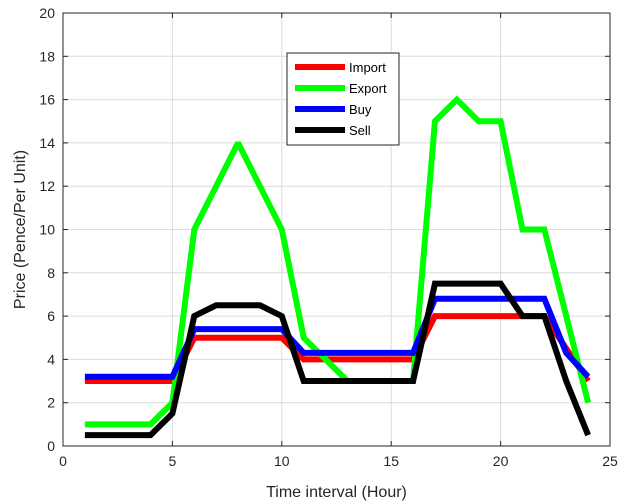  What do you see at coordinates (282, 461) in the screenshot?
I see `x-tick-label: 10` at bounding box center [282, 461].